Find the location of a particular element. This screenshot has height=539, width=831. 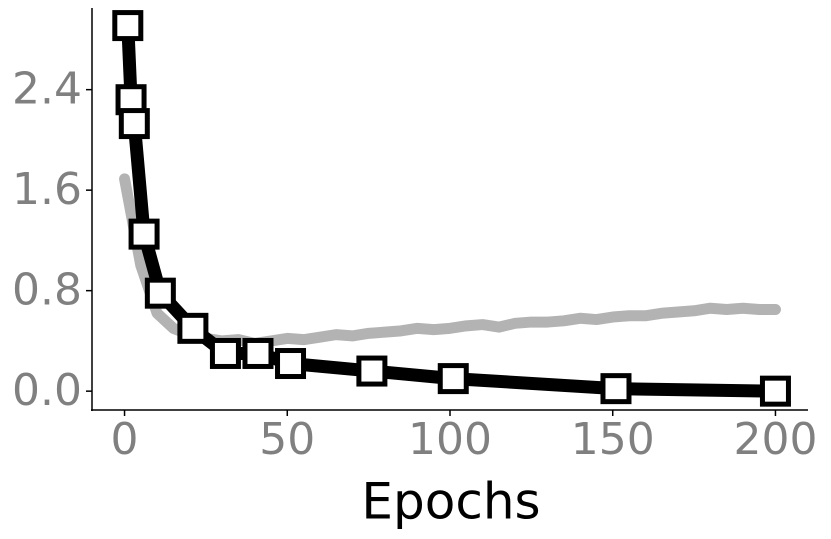

y-tick-label: 0.0 is located at coordinates (47, 390).